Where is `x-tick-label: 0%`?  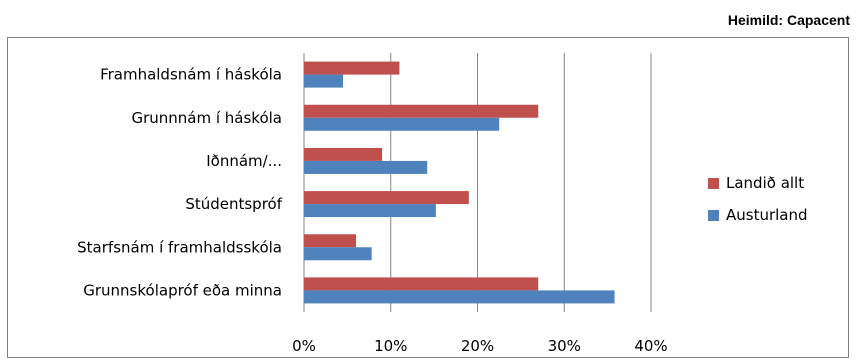
x-tick-label: 0% is located at coordinates (304, 346).